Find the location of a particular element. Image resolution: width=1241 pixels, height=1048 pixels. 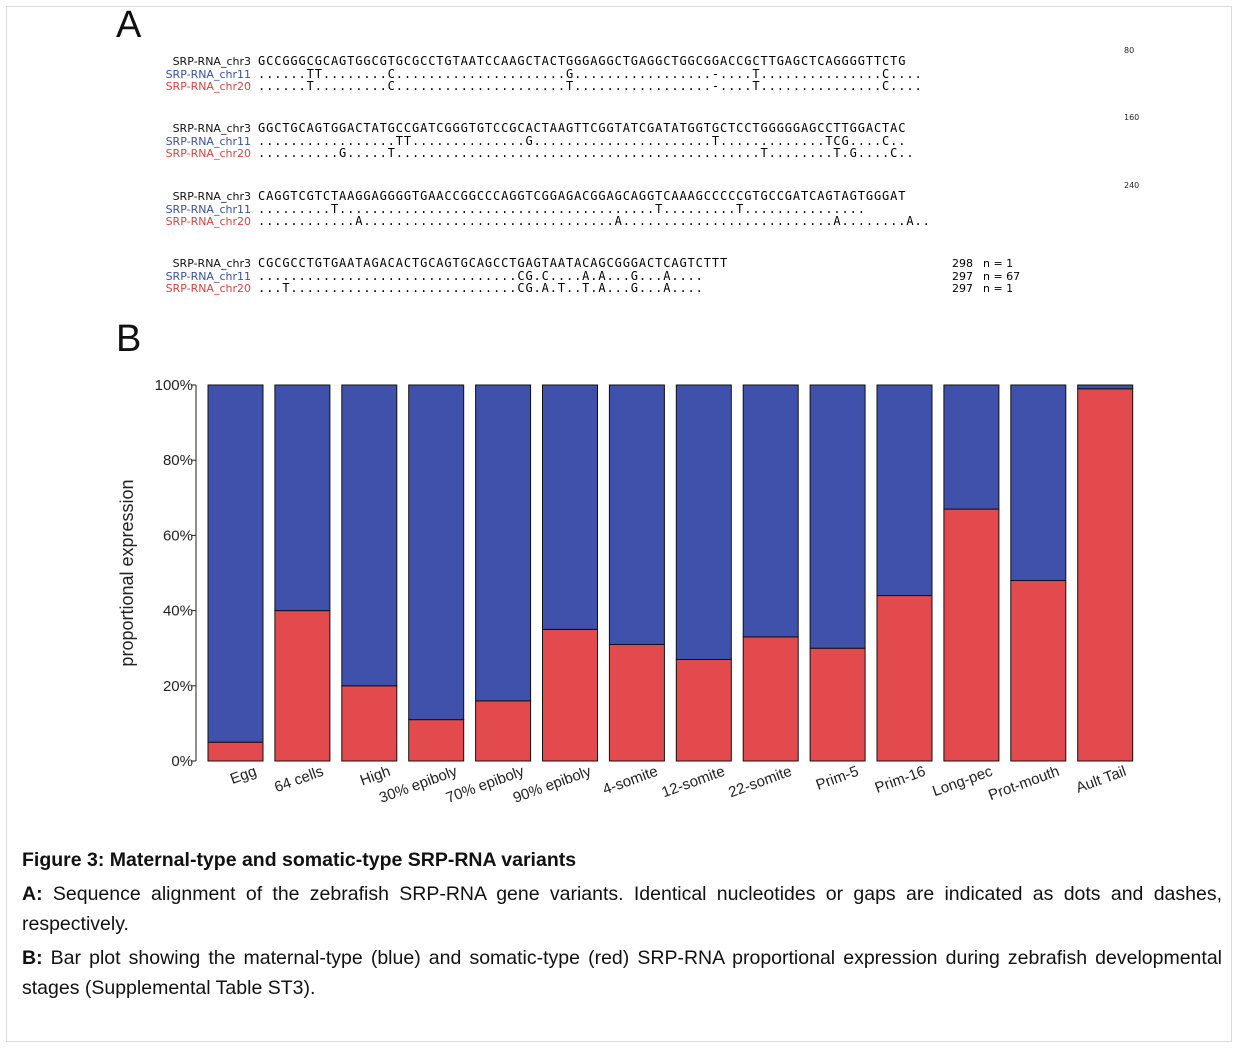

x-tick-label: Prot-mouth is located at coordinates (1024, 783).